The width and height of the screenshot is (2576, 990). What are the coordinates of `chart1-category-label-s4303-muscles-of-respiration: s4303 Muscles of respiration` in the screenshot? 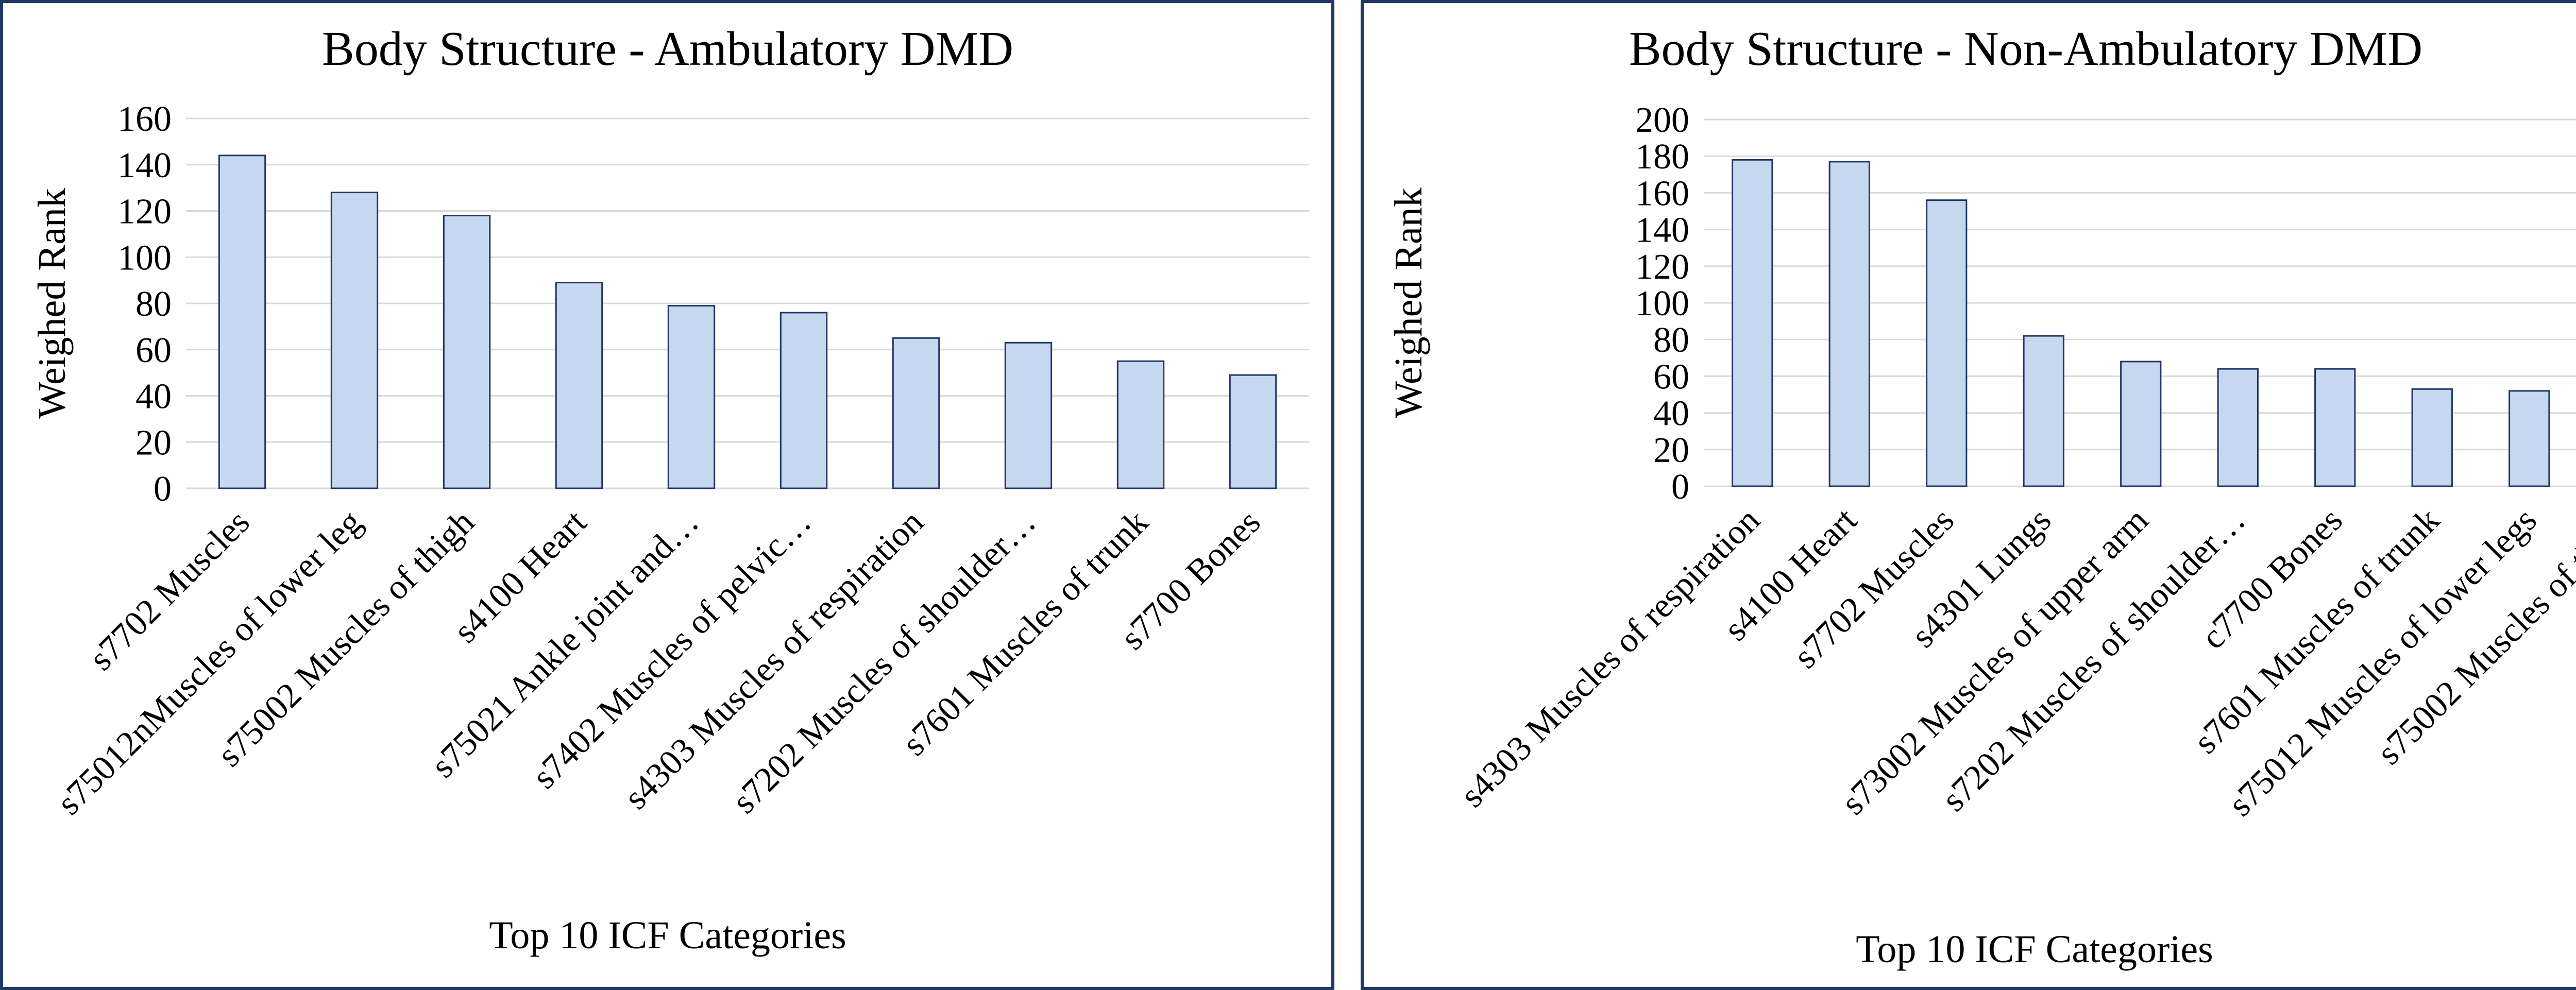 It's located at (1609, 657).